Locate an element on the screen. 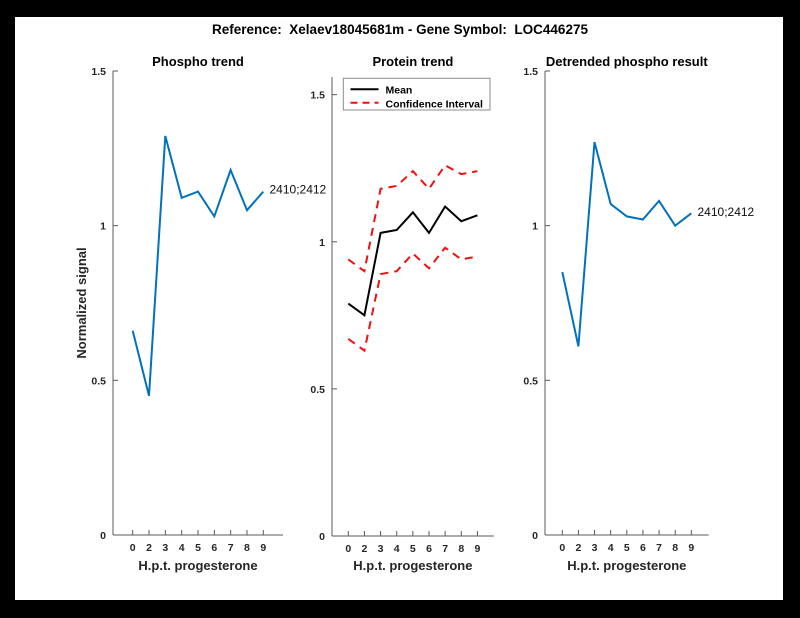 The height and width of the screenshot is (618, 800). legend is located at coordinates (416, 94).